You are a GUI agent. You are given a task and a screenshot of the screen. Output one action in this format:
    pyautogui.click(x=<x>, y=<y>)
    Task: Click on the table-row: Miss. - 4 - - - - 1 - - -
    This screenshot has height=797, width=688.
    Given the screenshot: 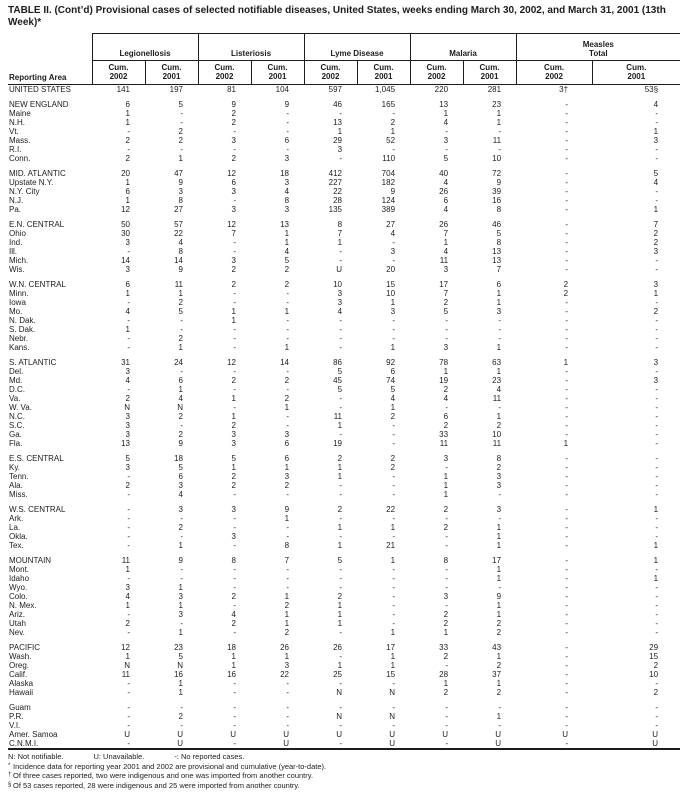 What is the action you would take?
    pyautogui.click(x=344, y=494)
    